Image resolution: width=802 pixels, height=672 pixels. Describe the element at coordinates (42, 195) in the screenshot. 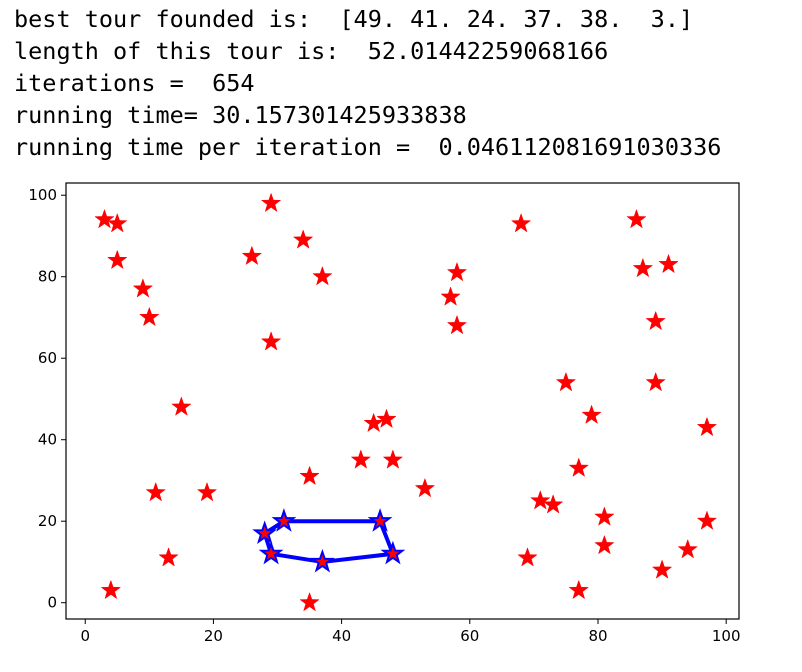

I see `y-tick-label: 100` at that location.